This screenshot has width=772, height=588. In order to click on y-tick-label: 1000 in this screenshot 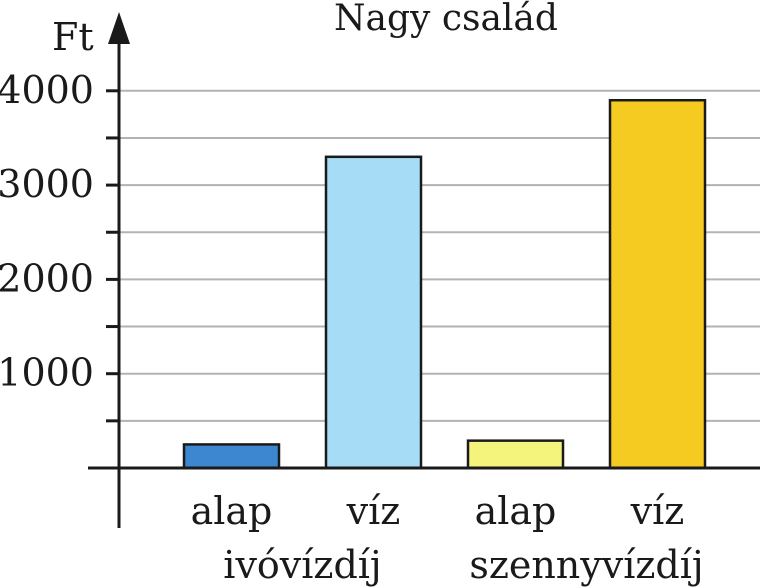, I will do `click(47, 373)`.